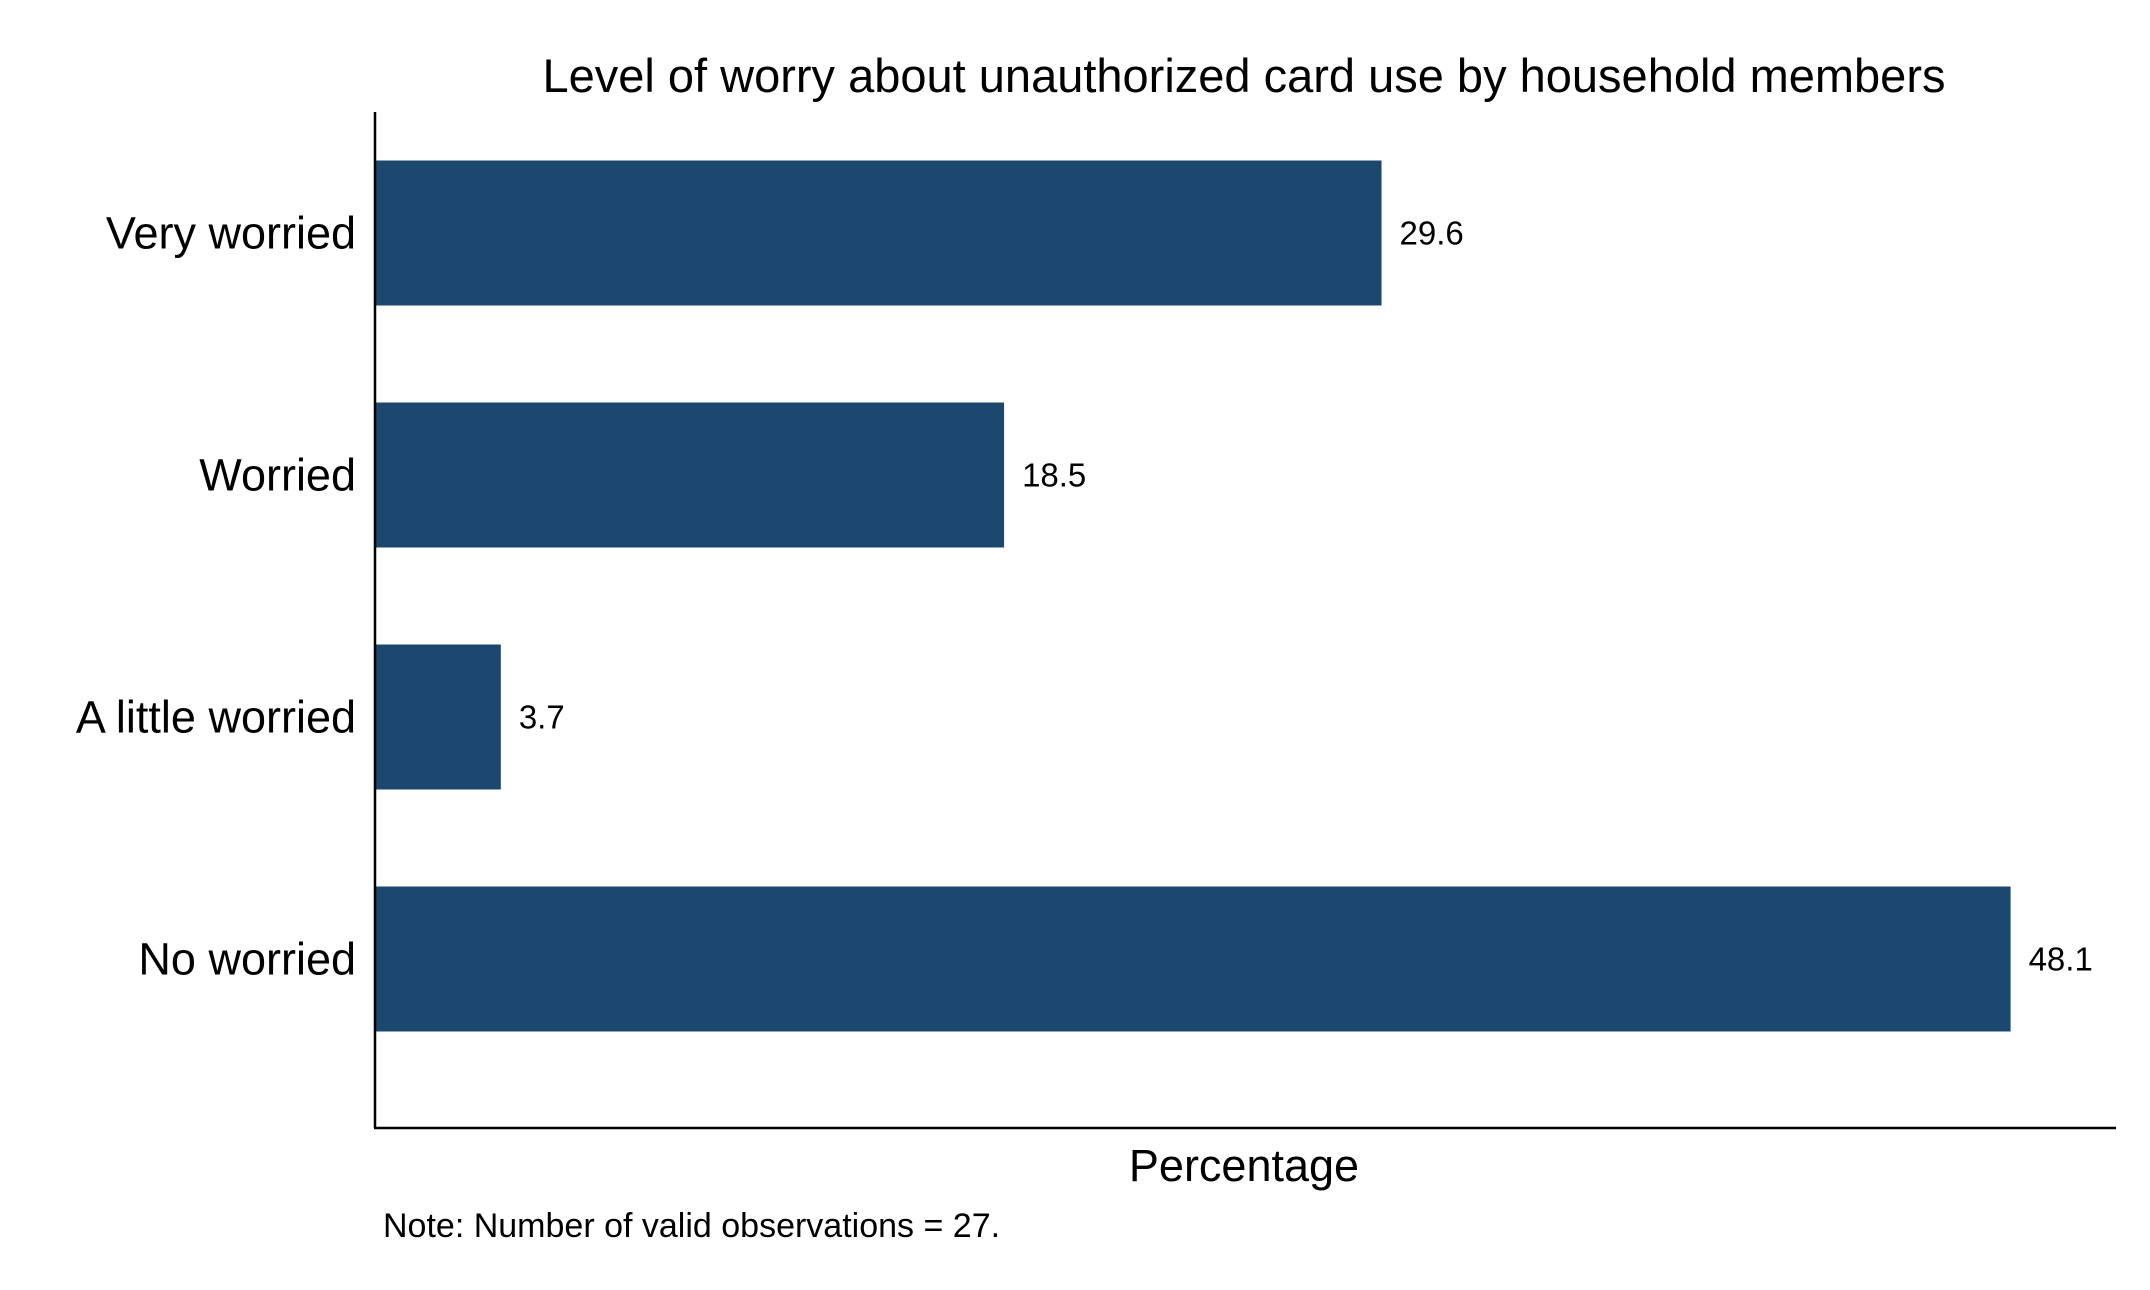 The height and width of the screenshot is (1290, 2150). What do you see at coordinates (1244, 1165) in the screenshot?
I see `x-axis-title: Percentage` at bounding box center [1244, 1165].